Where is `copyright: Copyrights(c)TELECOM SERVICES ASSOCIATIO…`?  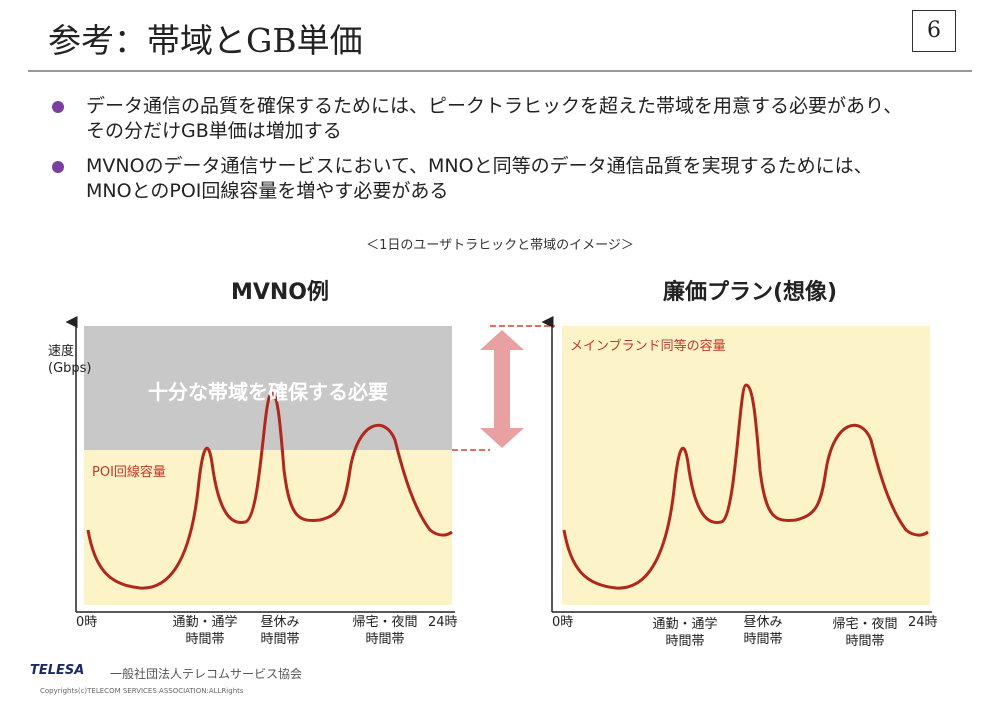
copyright: Copyrights(c)TELECOM SERVICES ASSOCIATIO… is located at coordinates (142, 691).